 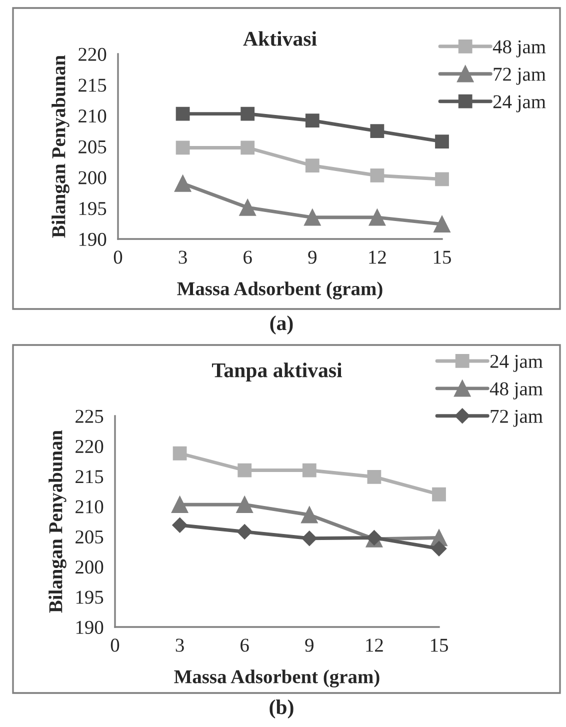 I want to click on chart-title: Aktivasi, so click(x=280, y=38).